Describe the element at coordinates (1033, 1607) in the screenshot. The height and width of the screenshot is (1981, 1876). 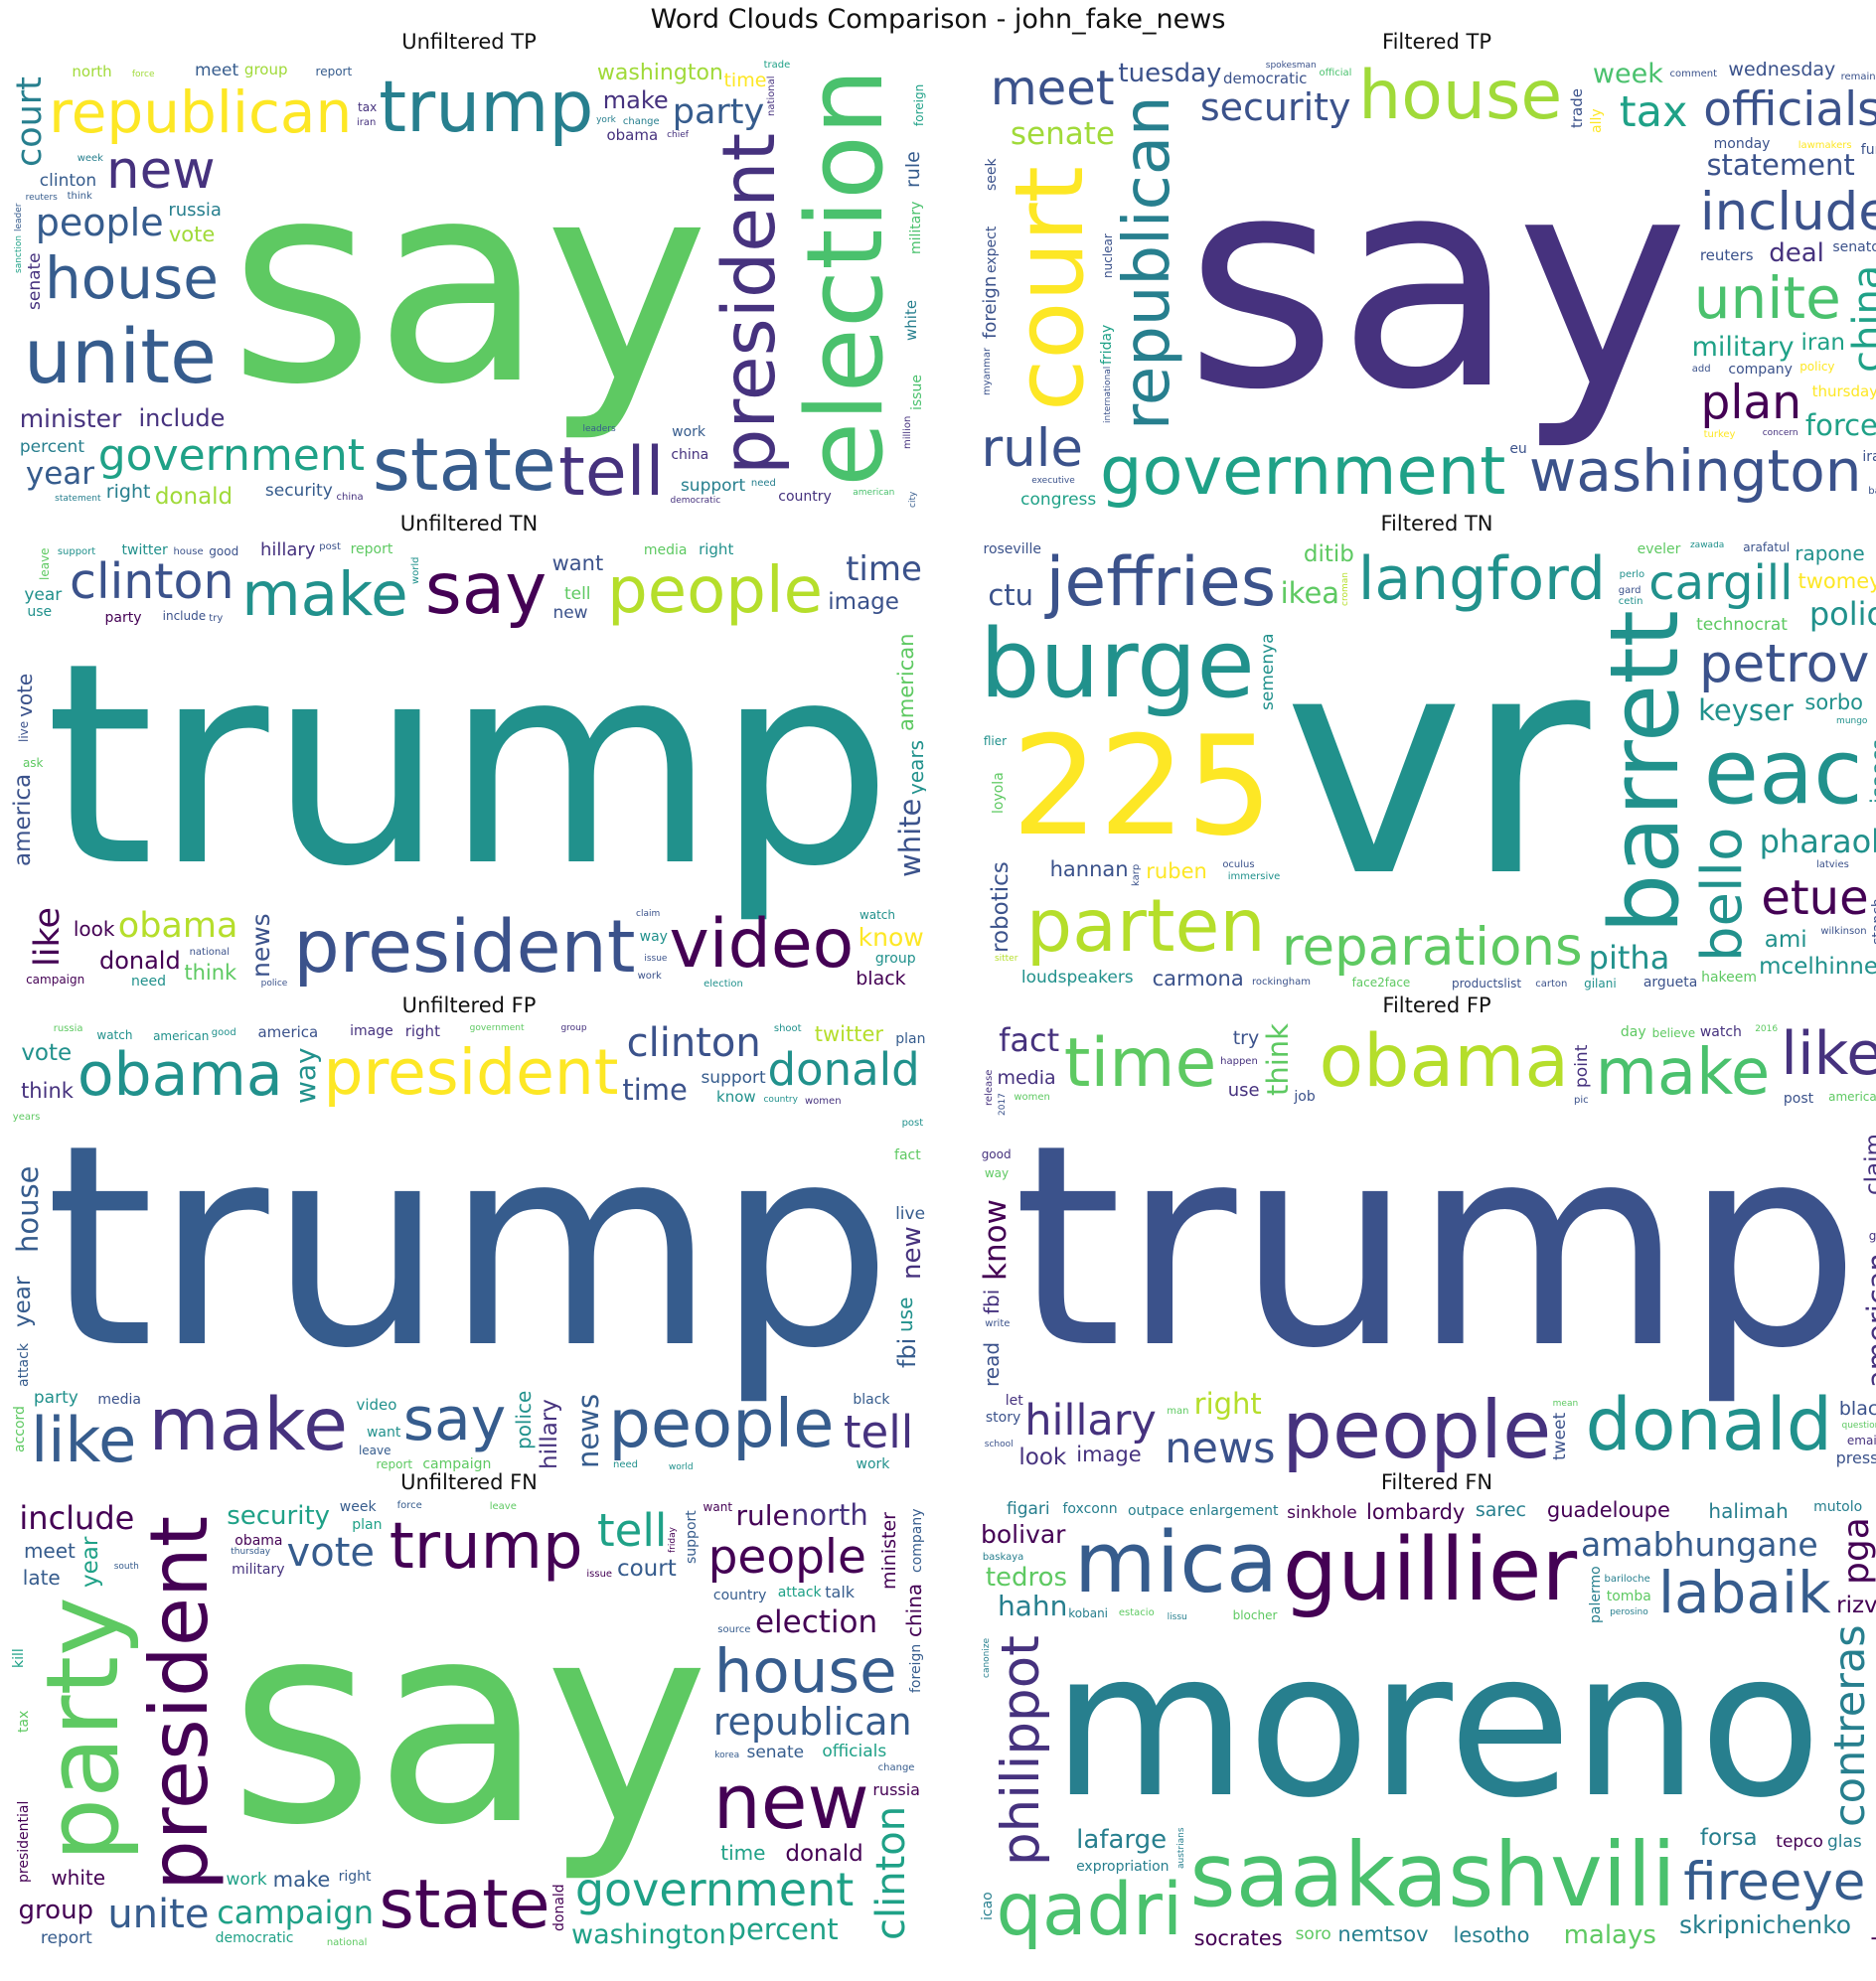
I see `cloud-word: hahn` at that location.